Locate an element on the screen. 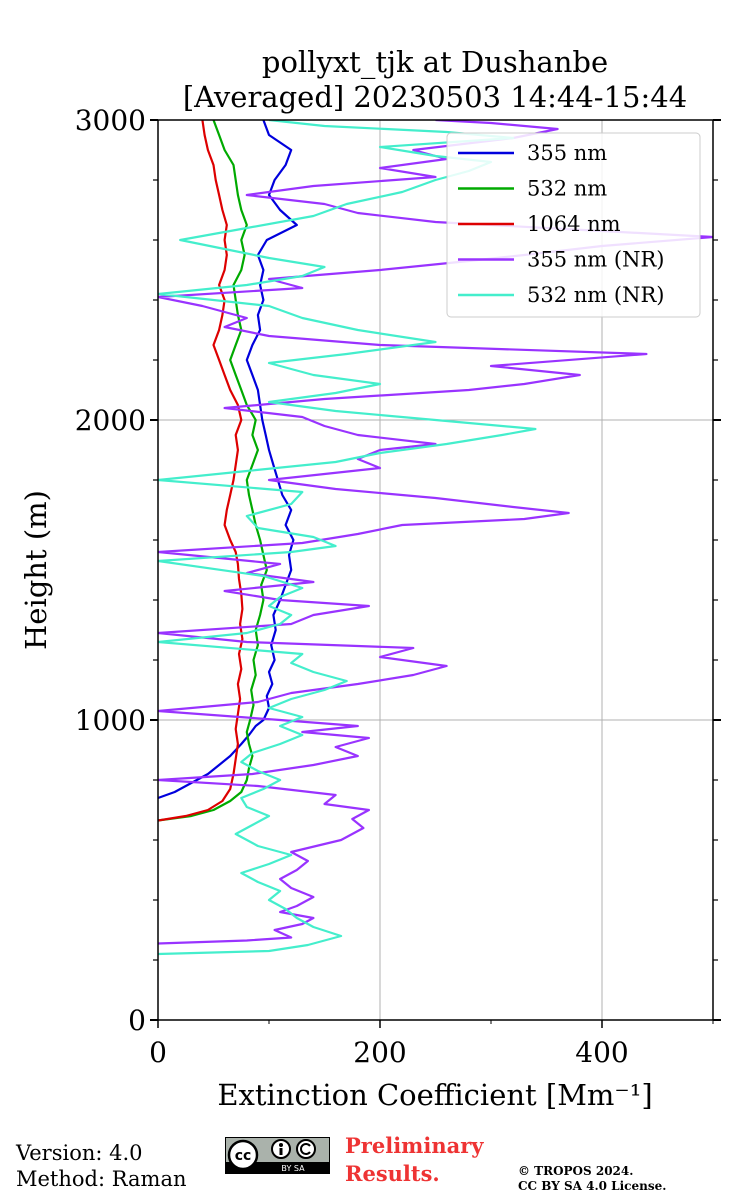  method-label: Method: Raman is located at coordinates (101, 1179).